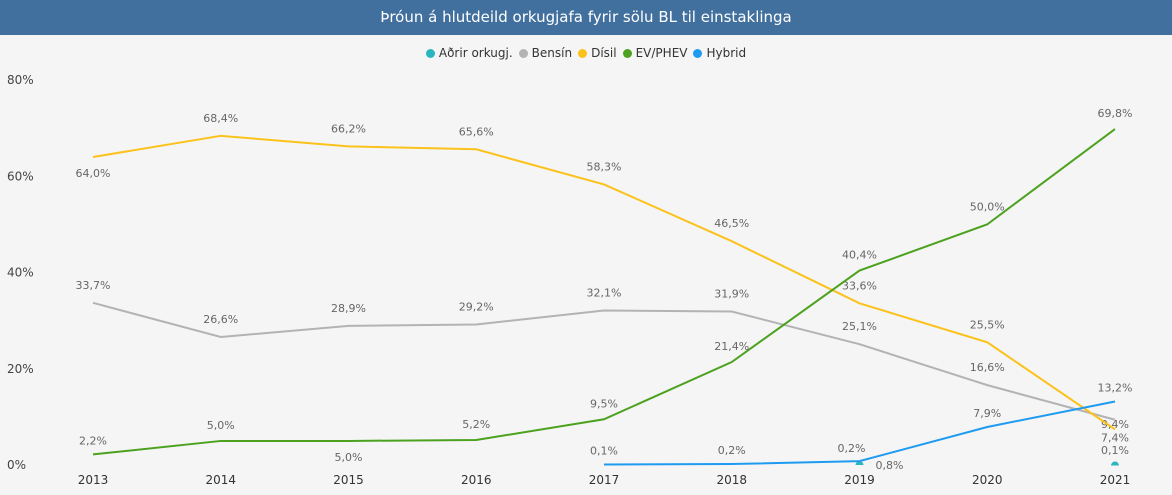 This screenshot has height=495, width=1172. Describe the element at coordinates (552, 53) in the screenshot. I see `legend-label: Bensín` at that location.